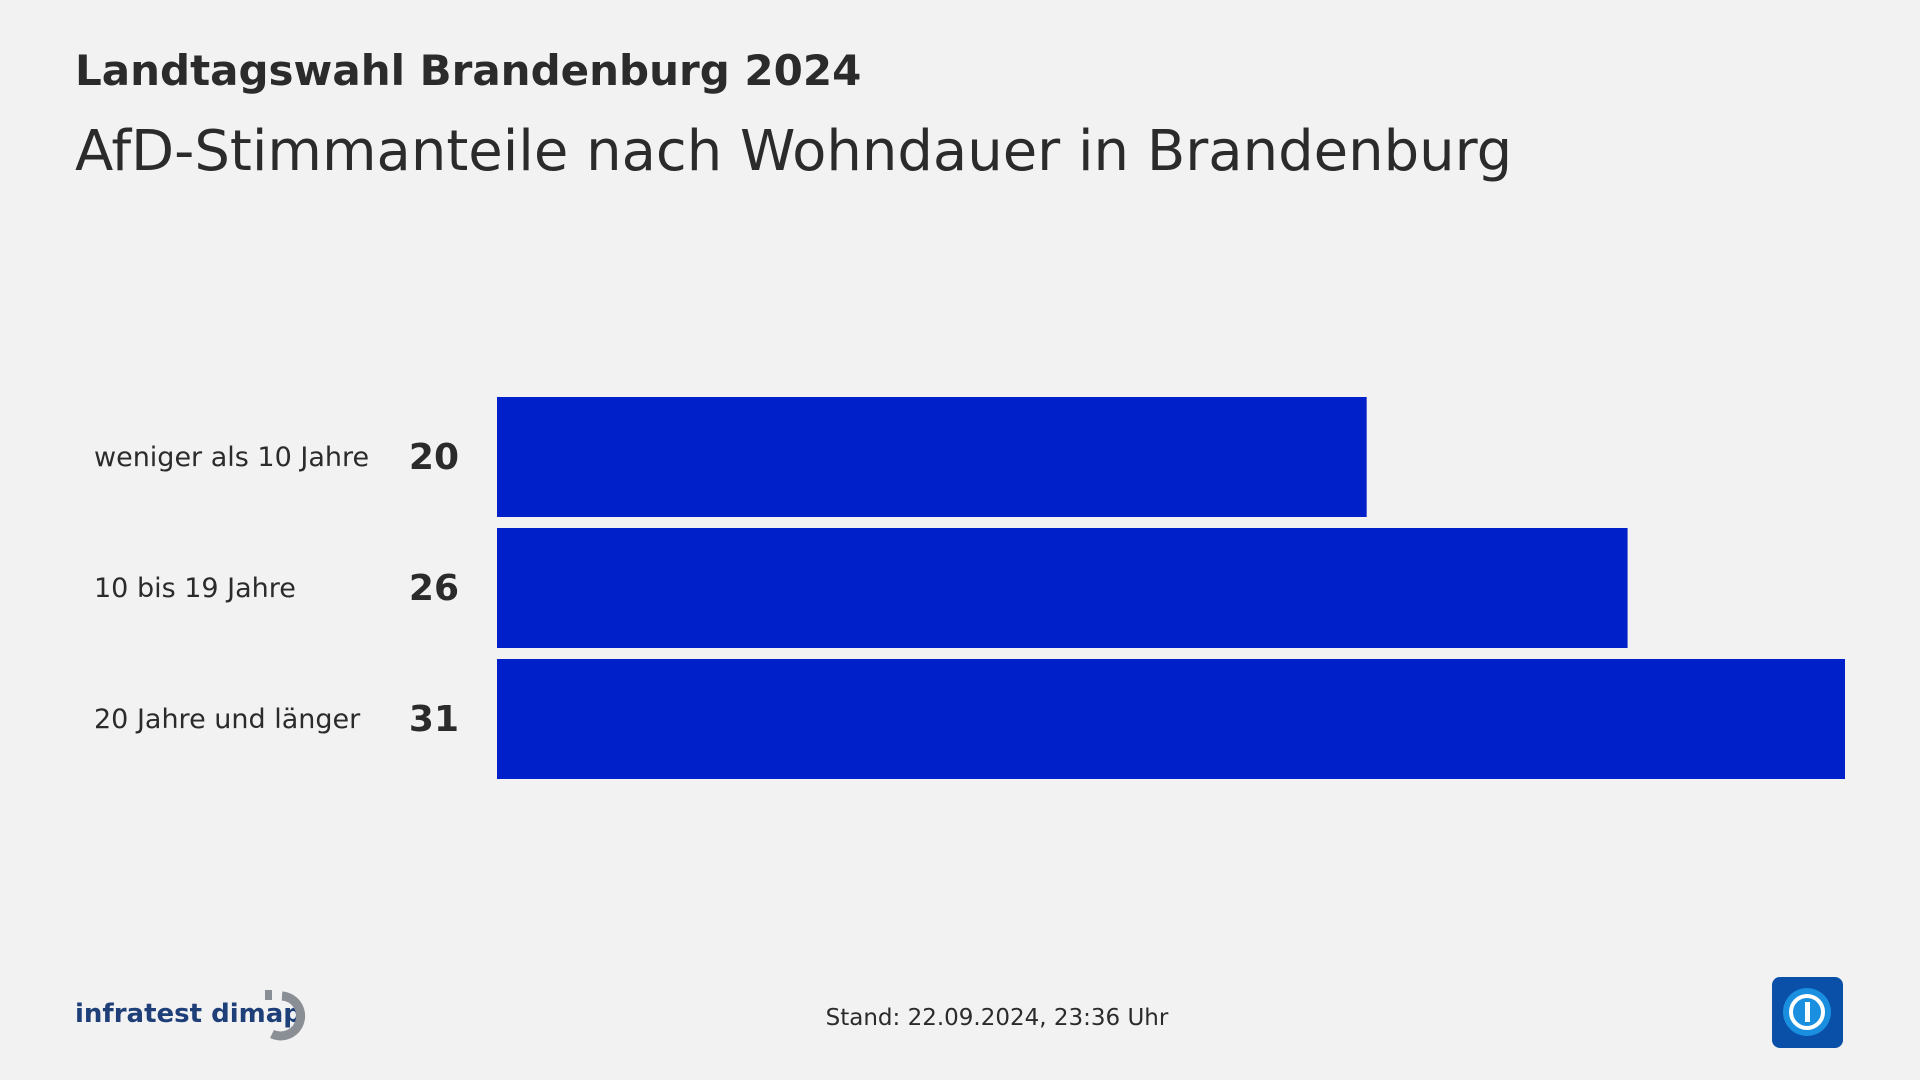 The image size is (1920, 1080). I want to click on value-label: 20, so click(434, 457).